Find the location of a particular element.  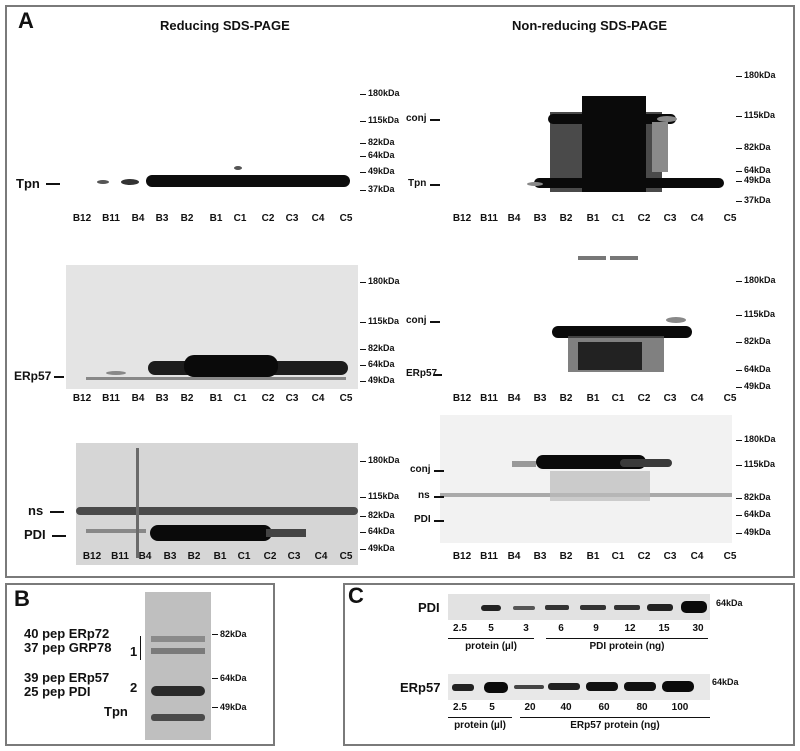

lane-label: C3 is located at coordinates (670, 556).